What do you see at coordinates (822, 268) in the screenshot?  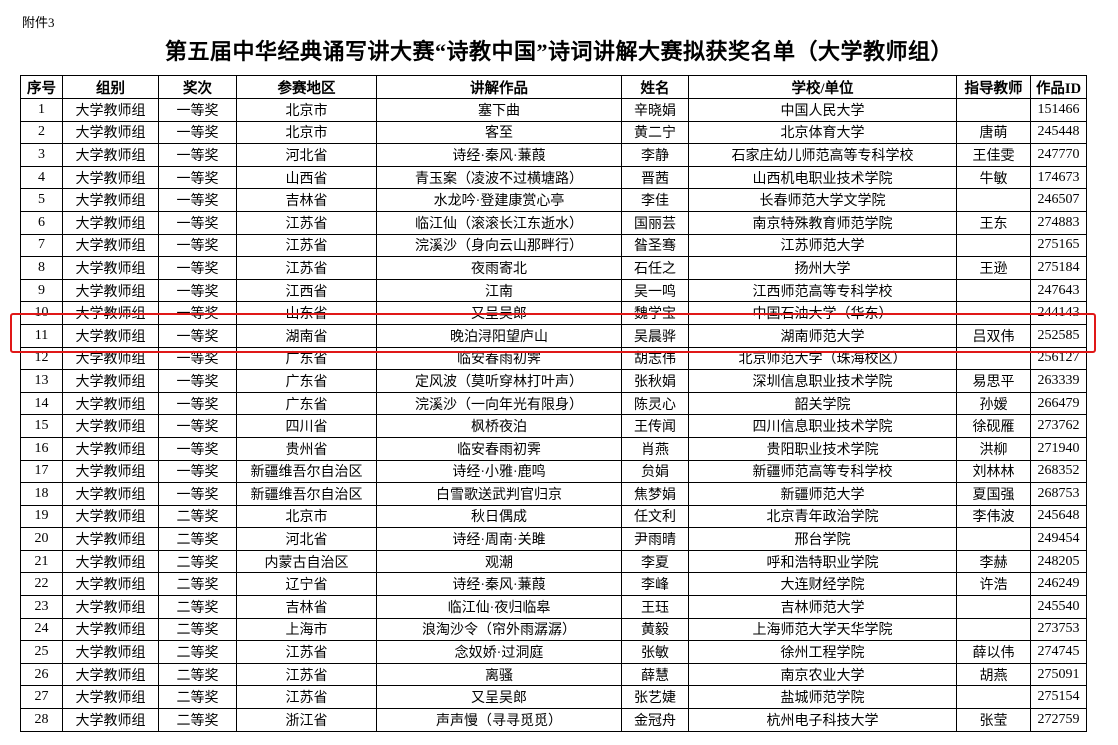 I see `table-cell: 扬州大学` at bounding box center [822, 268].